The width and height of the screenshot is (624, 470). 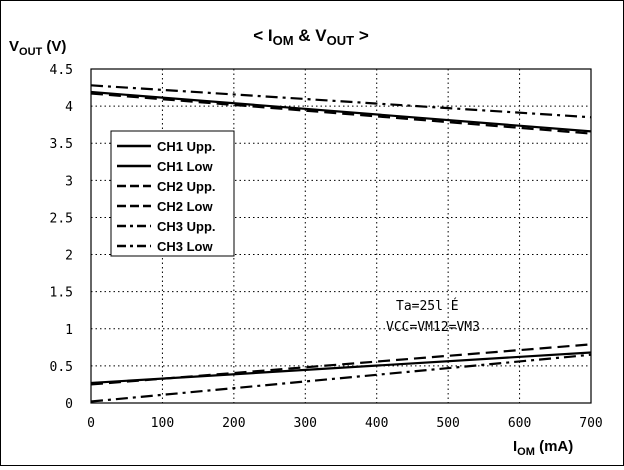 I want to click on y-tick-label: 3, so click(x=69, y=181).